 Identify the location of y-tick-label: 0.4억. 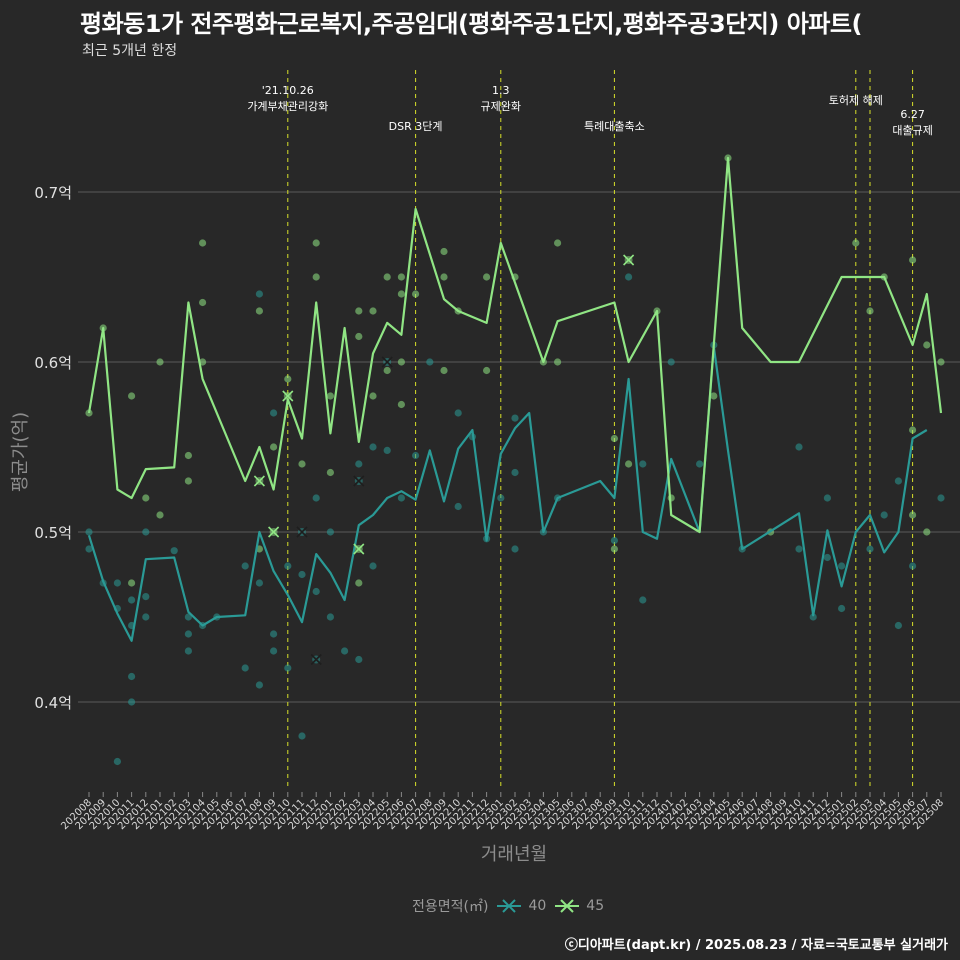
(53, 703).